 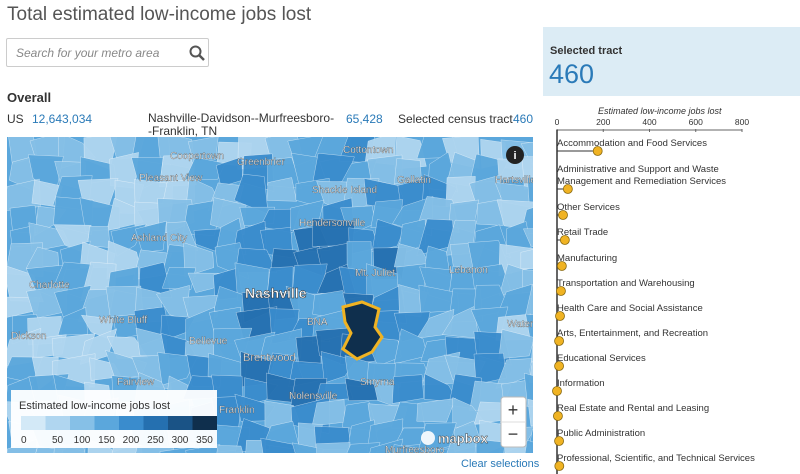 I want to click on map-label: Coopertown, so click(x=197, y=156).